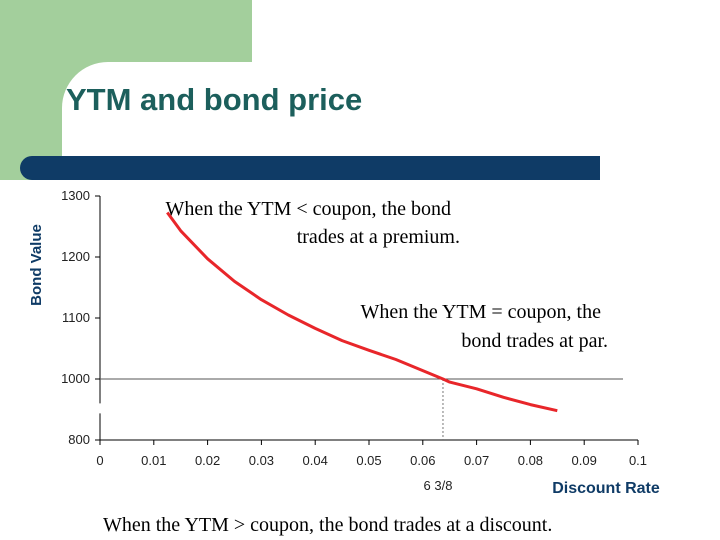 This screenshot has width=720, height=540. What do you see at coordinates (79, 439) in the screenshot?
I see `y-tick-label: 800` at bounding box center [79, 439].